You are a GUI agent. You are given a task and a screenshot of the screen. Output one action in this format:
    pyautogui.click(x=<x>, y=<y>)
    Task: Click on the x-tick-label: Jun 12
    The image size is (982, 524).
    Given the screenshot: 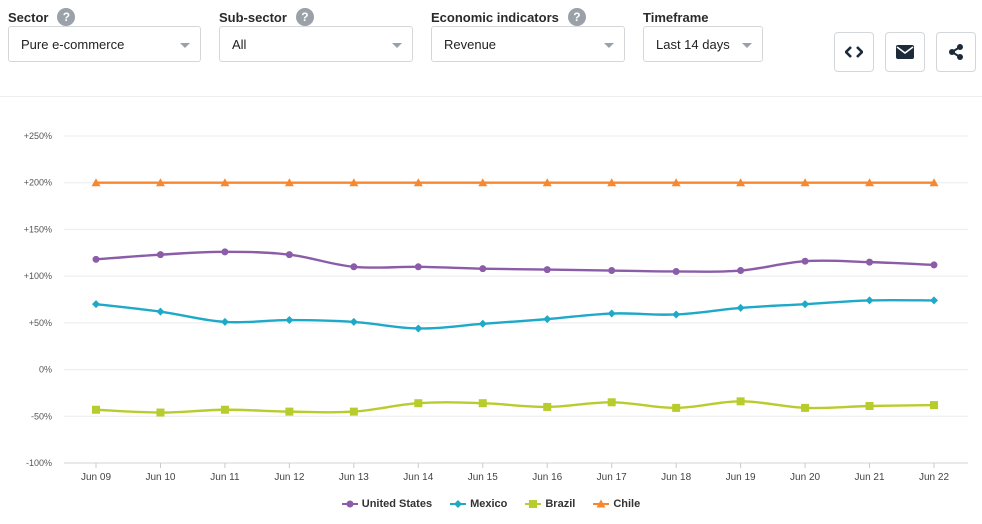 What is the action you would take?
    pyautogui.click(x=289, y=477)
    